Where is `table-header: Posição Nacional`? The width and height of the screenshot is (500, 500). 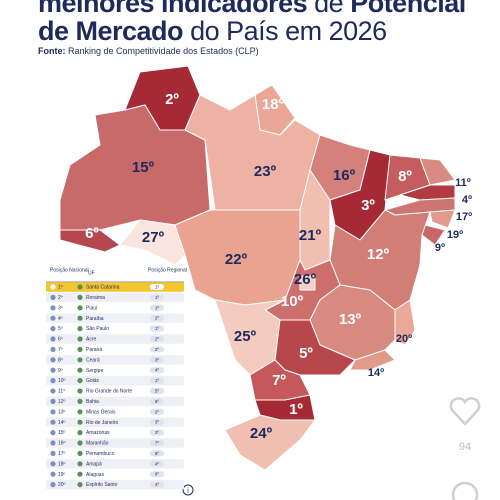 table-header: Posição Nacional is located at coordinates (69, 270).